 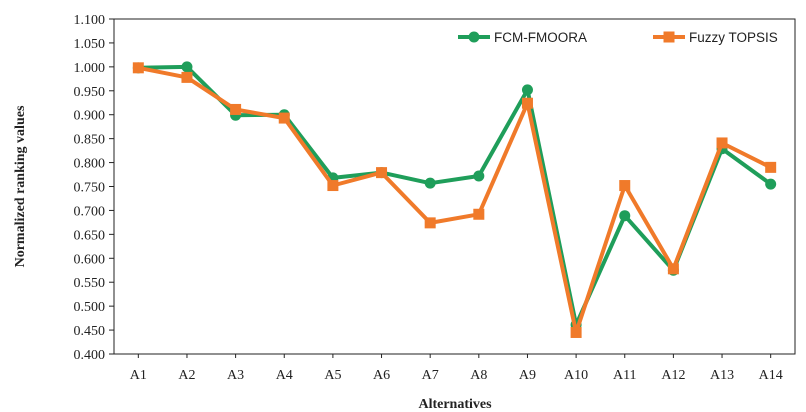 What do you see at coordinates (90, 20) in the screenshot?
I see `y-tick-label: 1.100` at bounding box center [90, 20].